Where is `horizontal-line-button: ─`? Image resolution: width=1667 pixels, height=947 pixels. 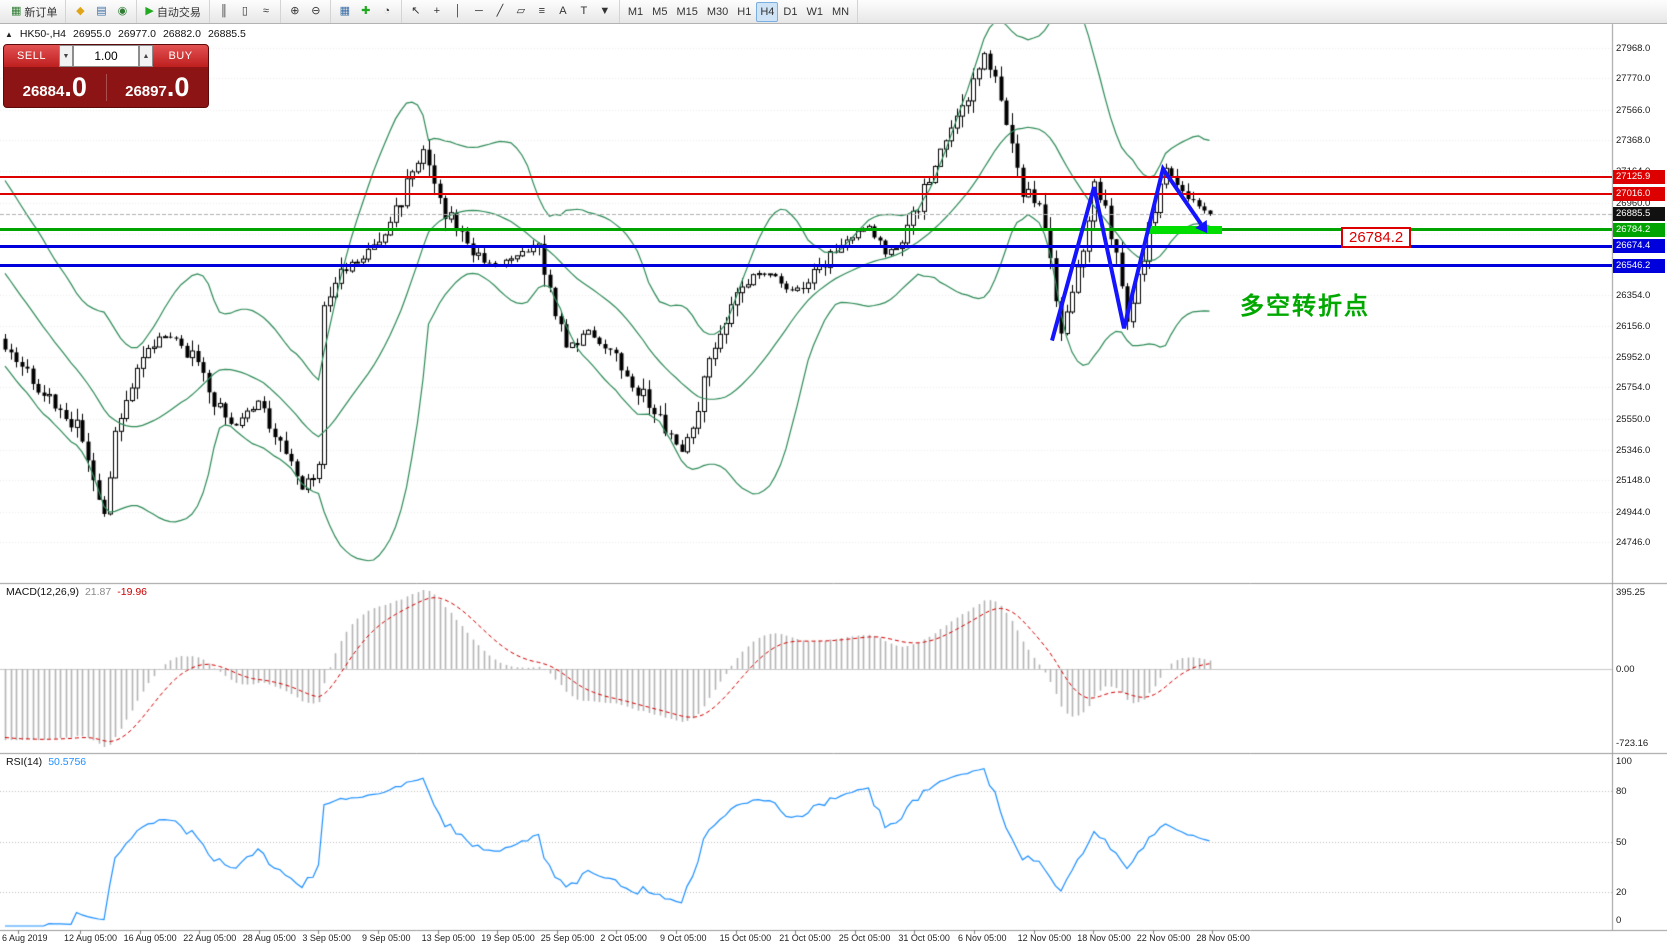 horizontal-line-button: ─ is located at coordinates (479, 12).